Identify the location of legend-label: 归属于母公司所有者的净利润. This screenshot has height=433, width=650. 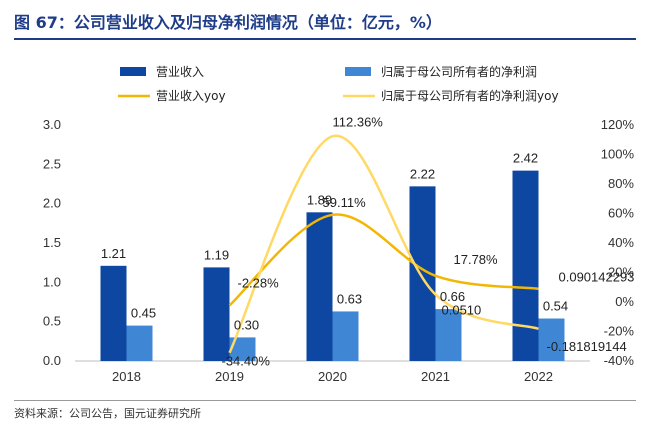
(459, 71).